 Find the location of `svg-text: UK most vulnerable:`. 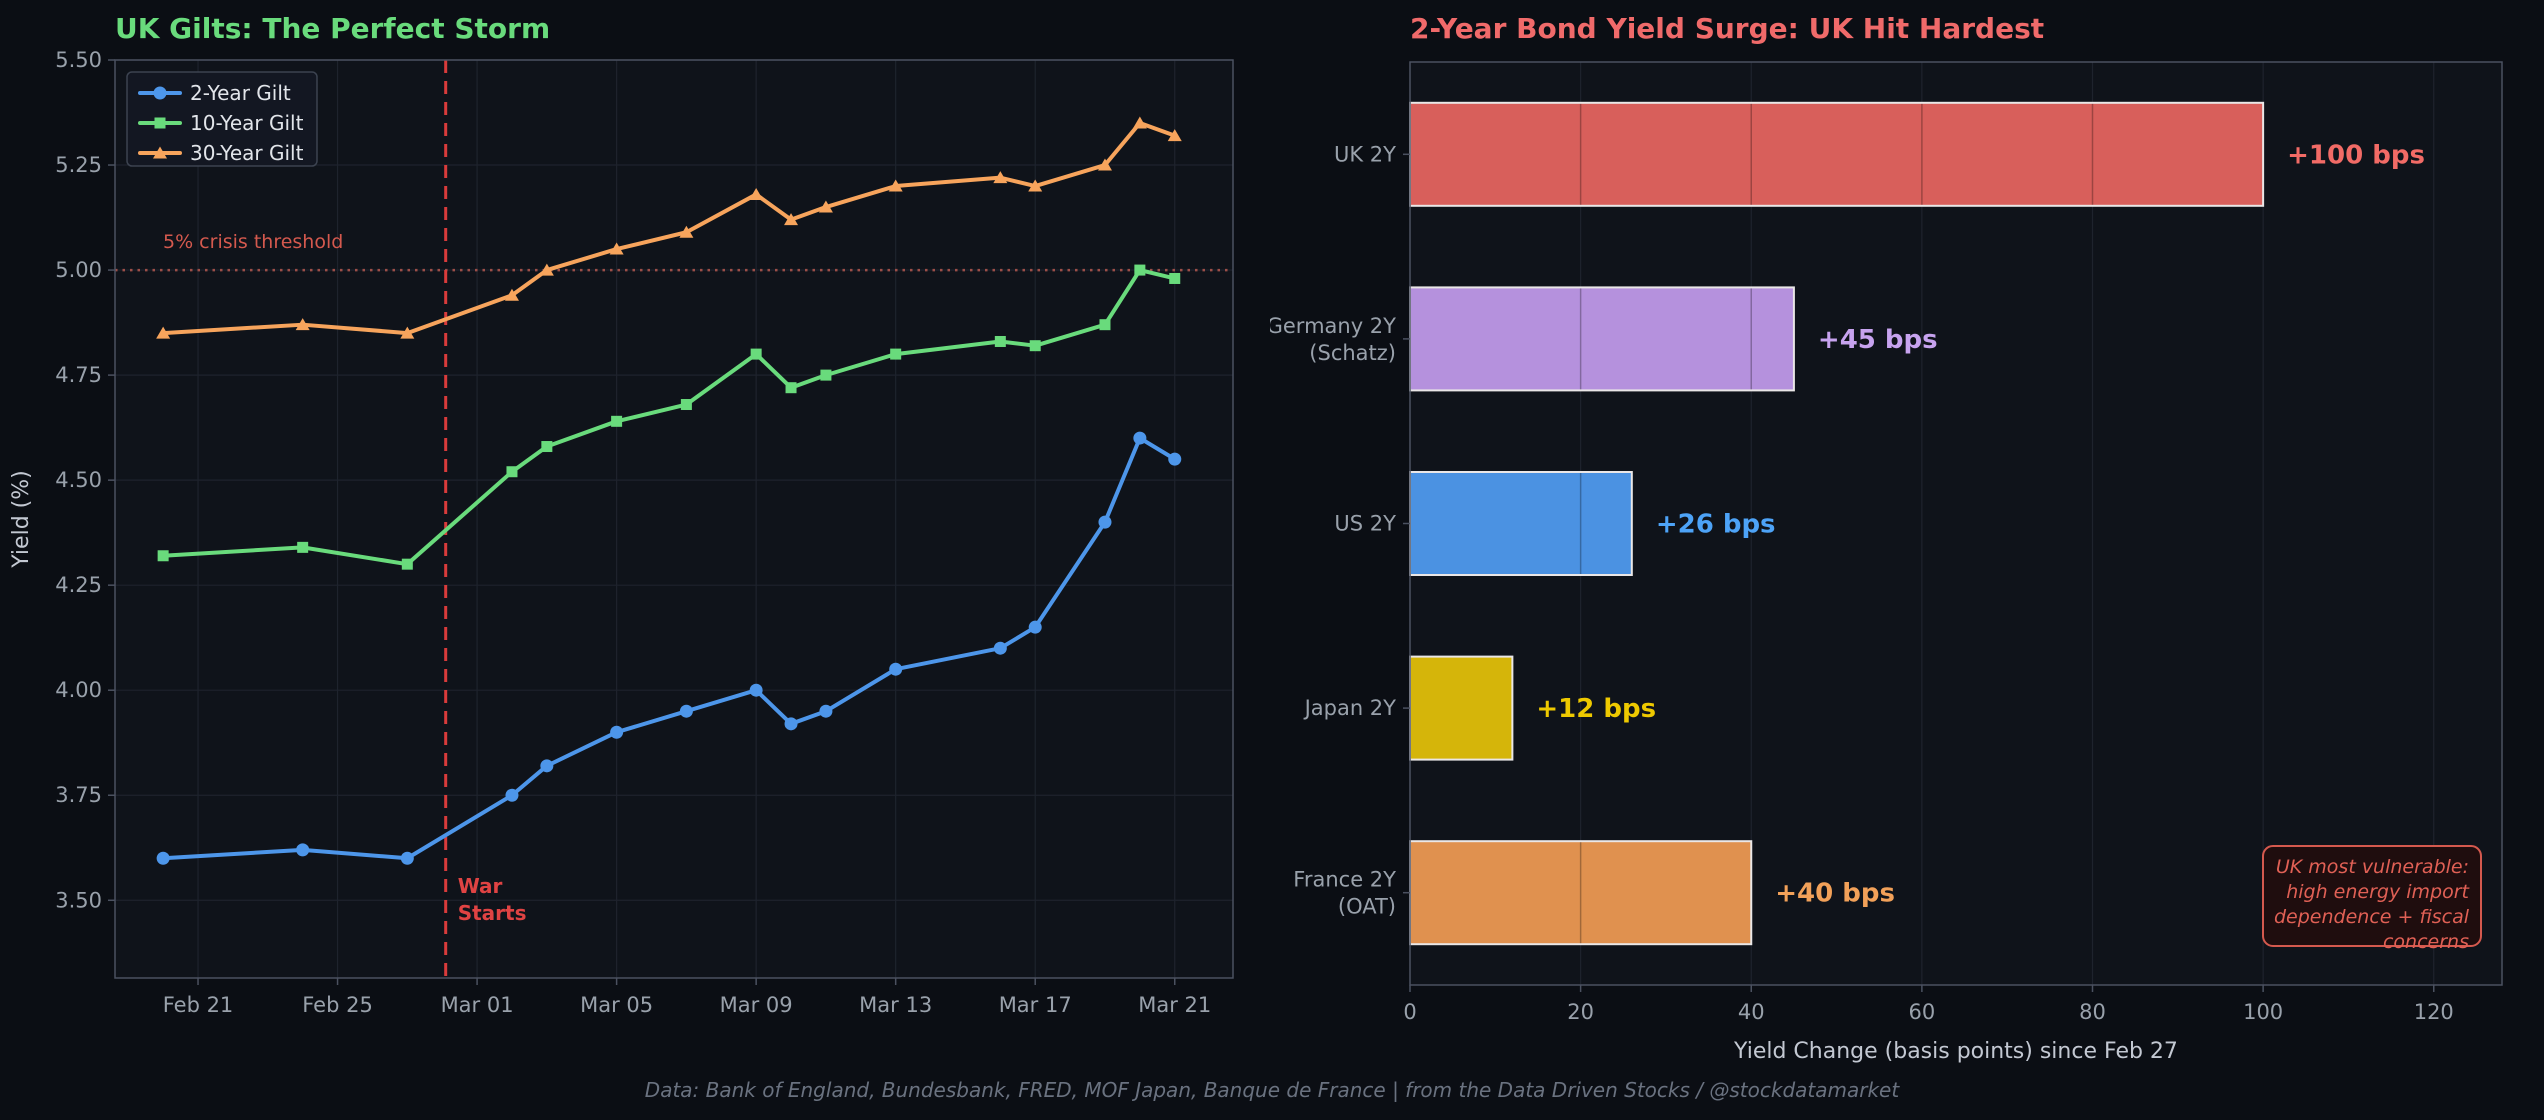

svg-text: UK most vulnerable: is located at coordinates (2372, 867).